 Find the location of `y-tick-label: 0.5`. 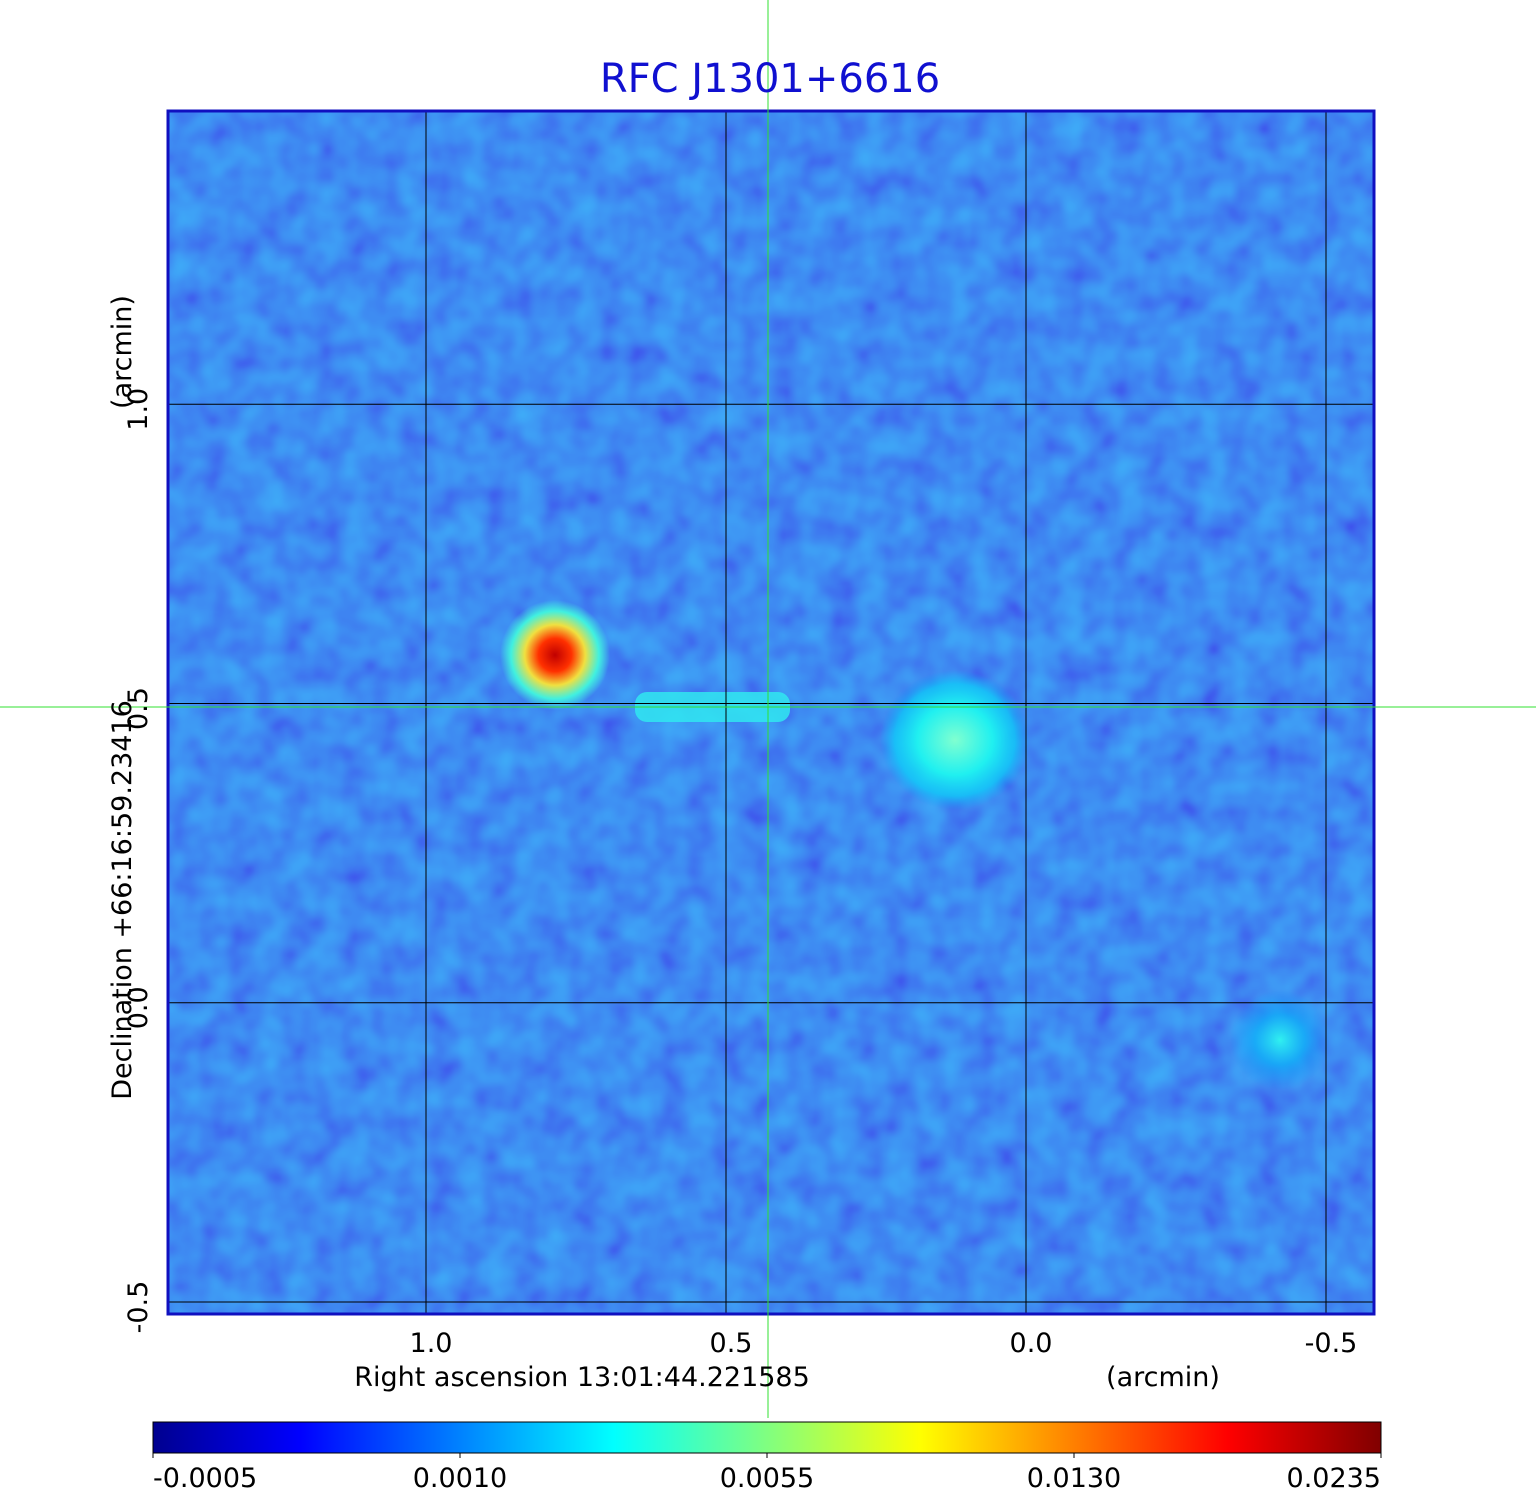

y-tick-label: 0.5 is located at coordinates (138, 708).